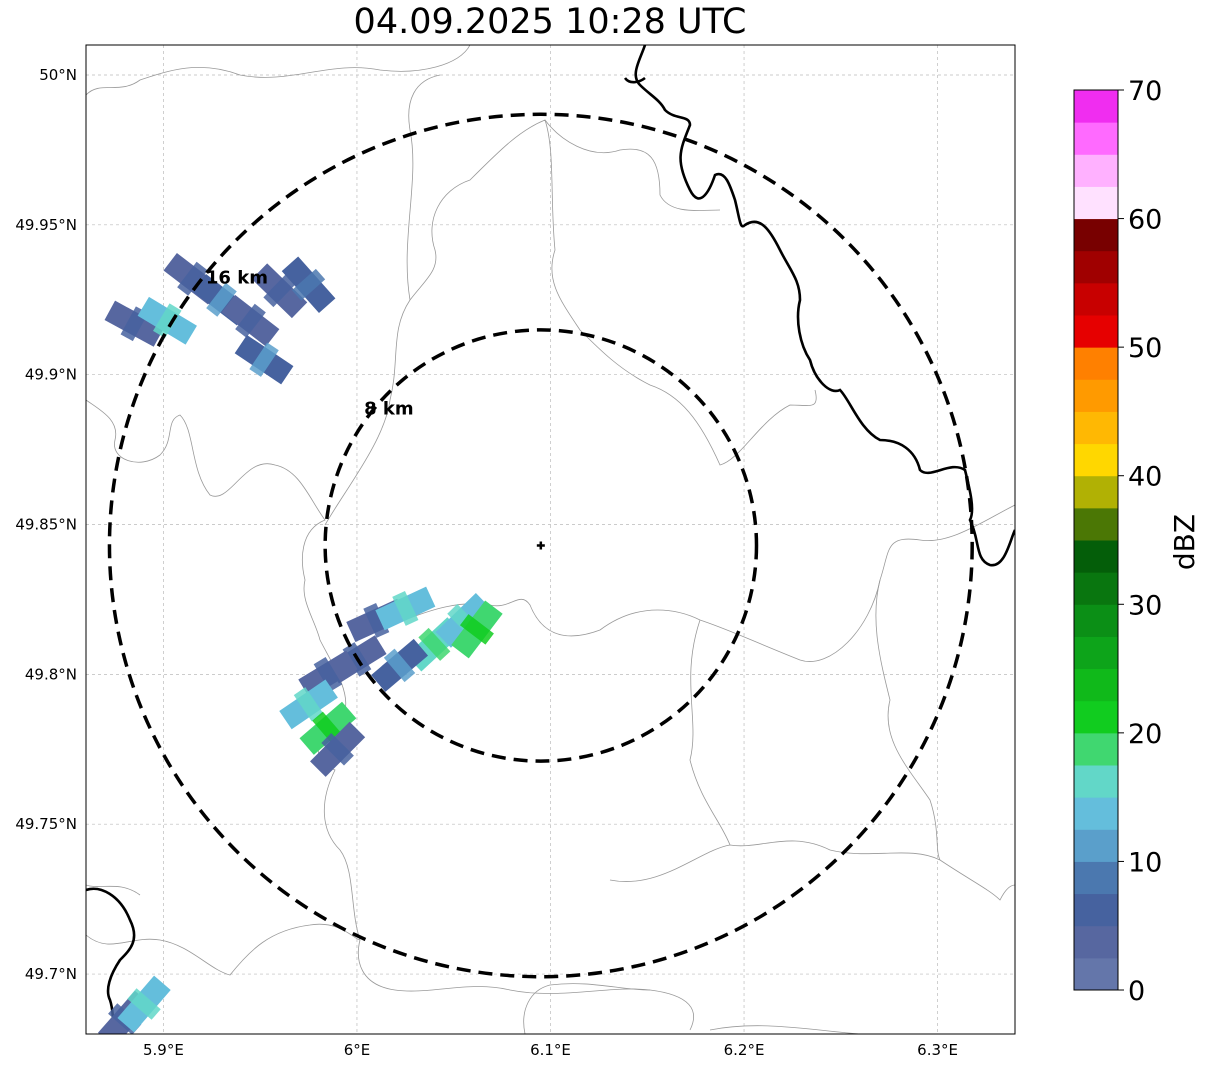 The width and height of the screenshot is (1207, 1069). Describe the element at coordinates (51, 974) in the screenshot. I see `lat-tick-label: 49.7°N` at that location.